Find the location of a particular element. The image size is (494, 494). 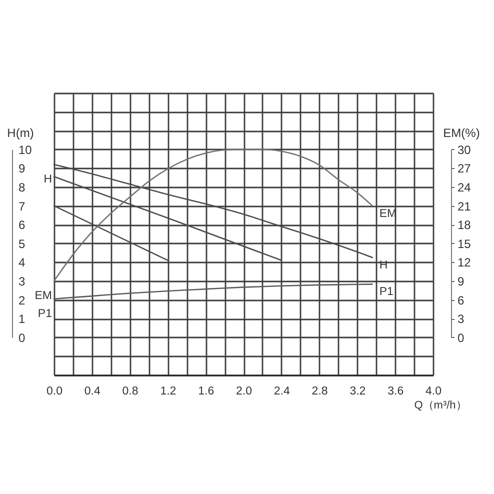

y2-tick-label: 12 is located at coordinates (465, 263).